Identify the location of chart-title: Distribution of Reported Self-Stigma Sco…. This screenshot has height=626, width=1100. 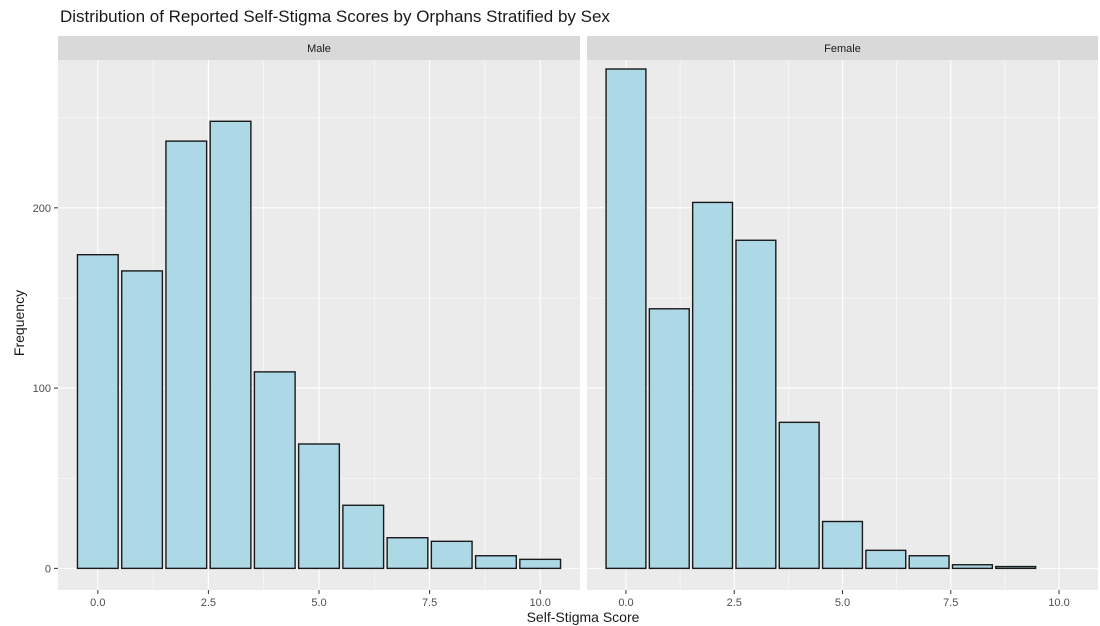
(335, 16).